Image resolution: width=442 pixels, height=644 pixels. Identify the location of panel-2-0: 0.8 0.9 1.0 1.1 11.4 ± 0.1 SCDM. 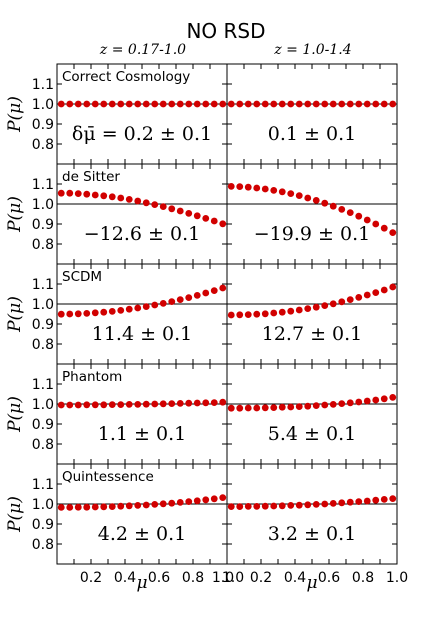
(130, 314).